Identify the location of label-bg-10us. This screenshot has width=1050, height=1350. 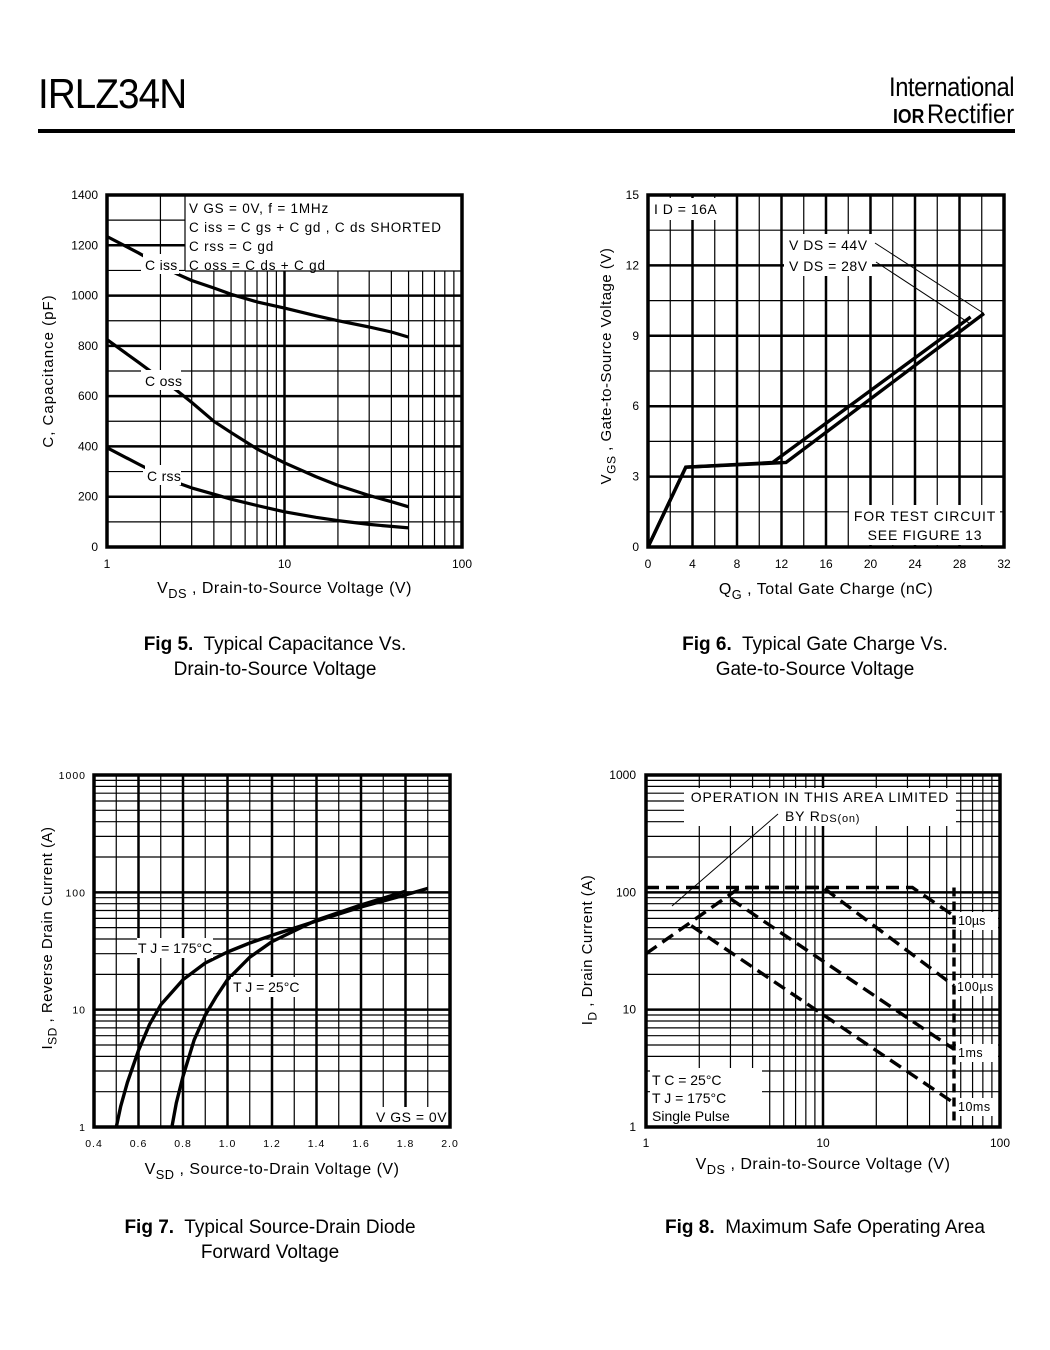
(977, 921).